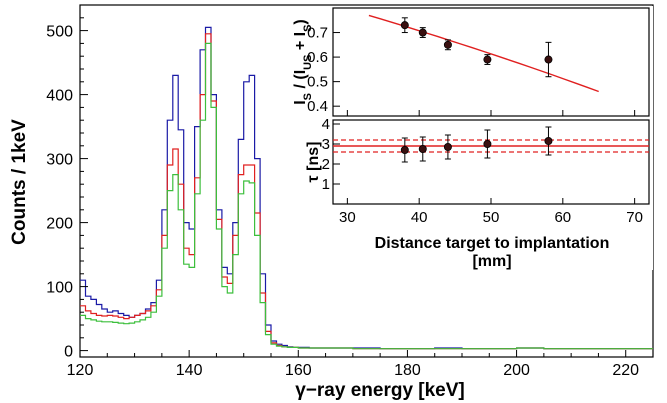 Image resolution: width=667 pixels, height=403 pixels. Describe the element at coordinates (562, 217) in the screenshot. I see `inset-lifetime-x-tick-label: 60` at that location.